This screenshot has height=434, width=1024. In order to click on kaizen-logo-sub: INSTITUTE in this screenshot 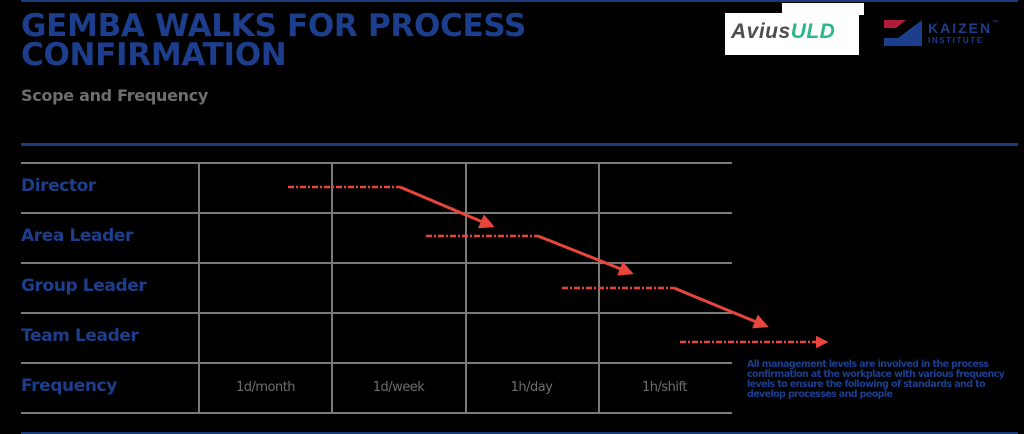, I will do `click(956, 40)`.